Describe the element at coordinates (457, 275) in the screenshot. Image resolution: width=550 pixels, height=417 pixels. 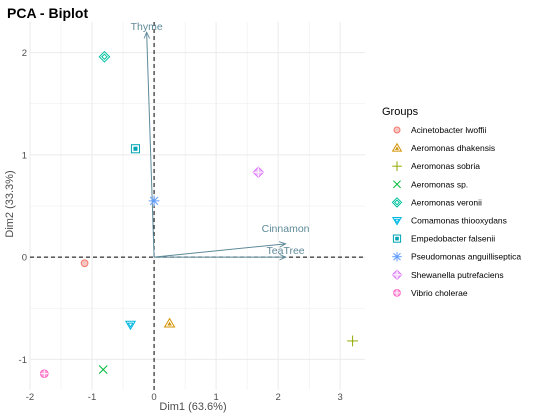
I see `legend-label: Shewanella putrefaciens` at that location.